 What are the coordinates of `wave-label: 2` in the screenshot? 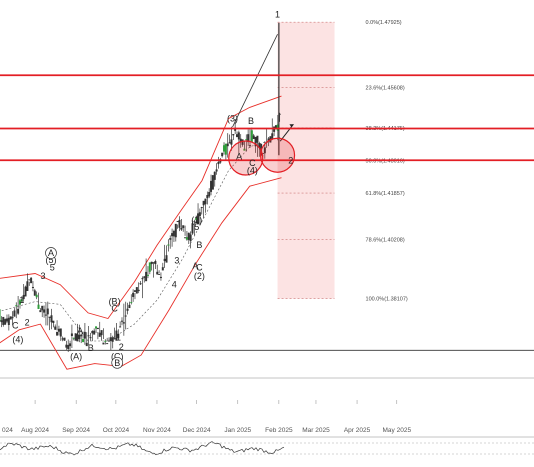 It's located at (27, 323).